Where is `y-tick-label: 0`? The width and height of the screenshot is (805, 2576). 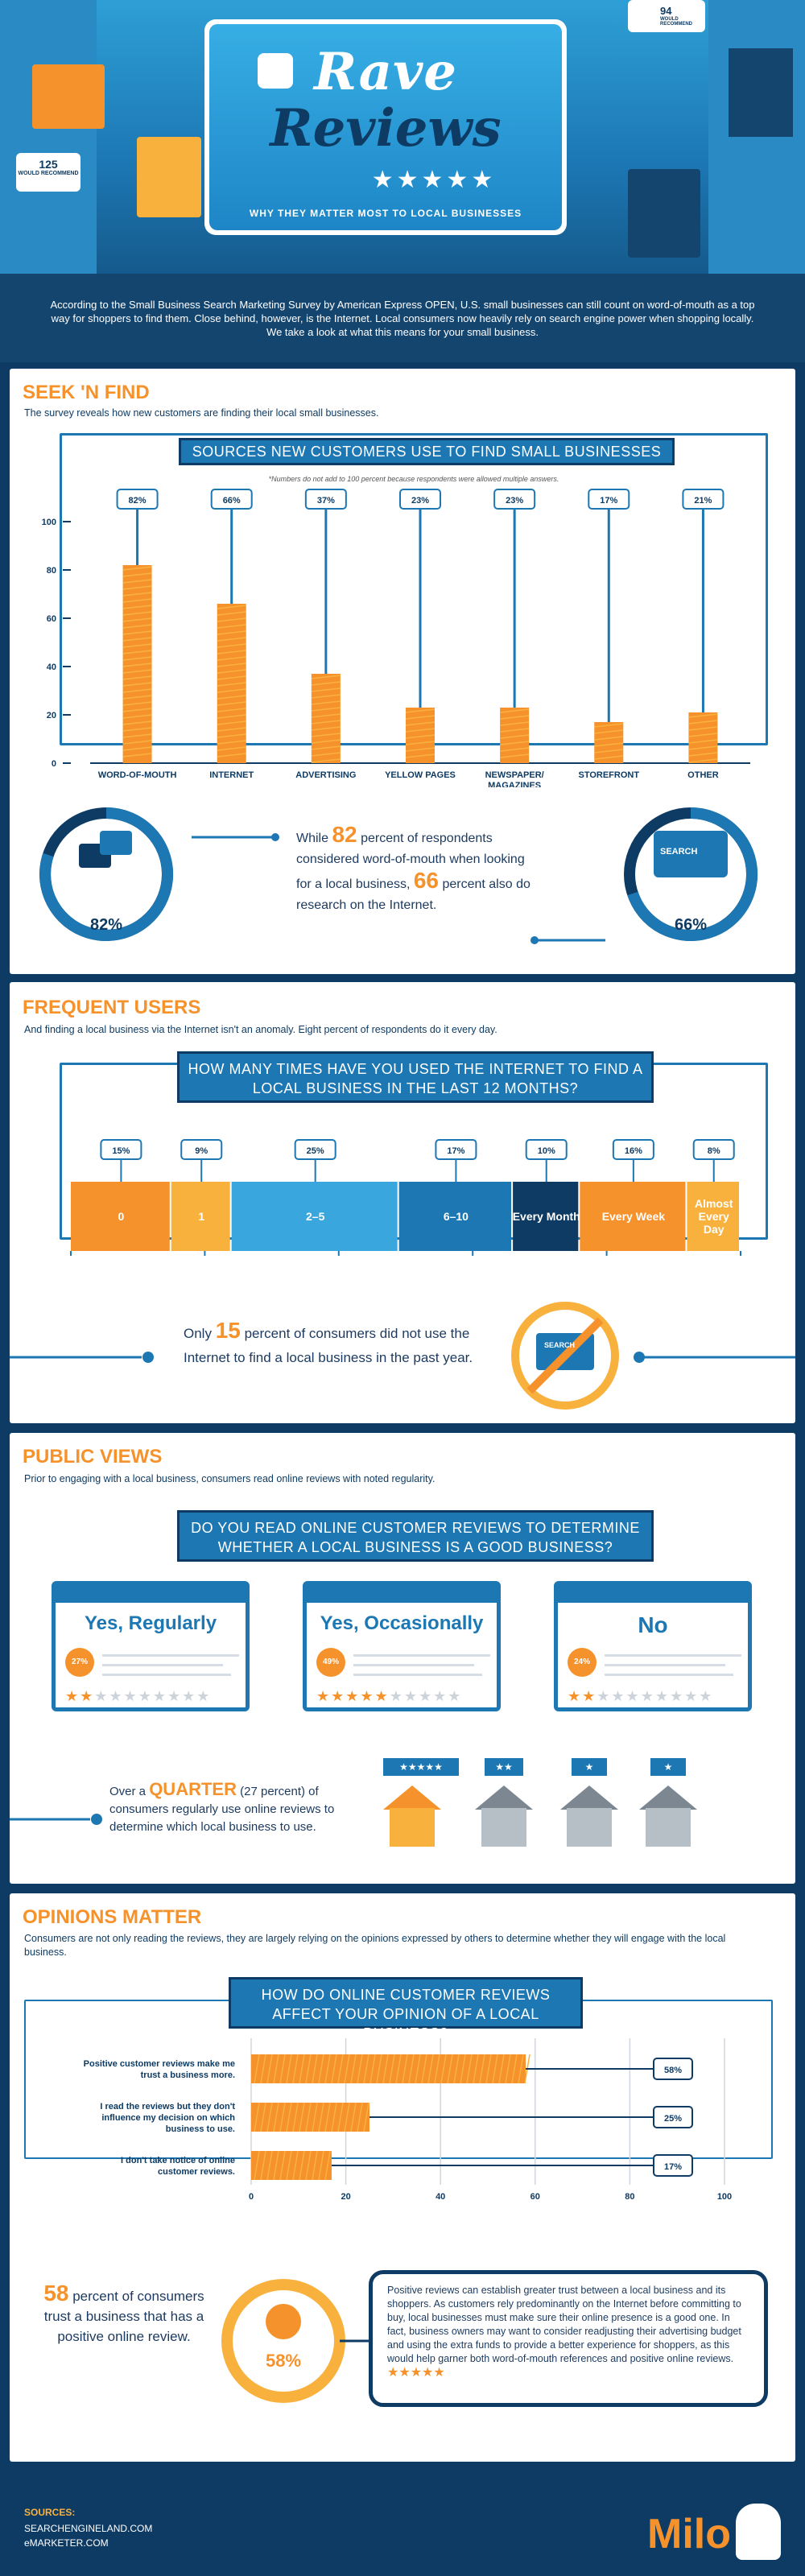 y-tick-label: 0 is located at coordinates (54, 764).